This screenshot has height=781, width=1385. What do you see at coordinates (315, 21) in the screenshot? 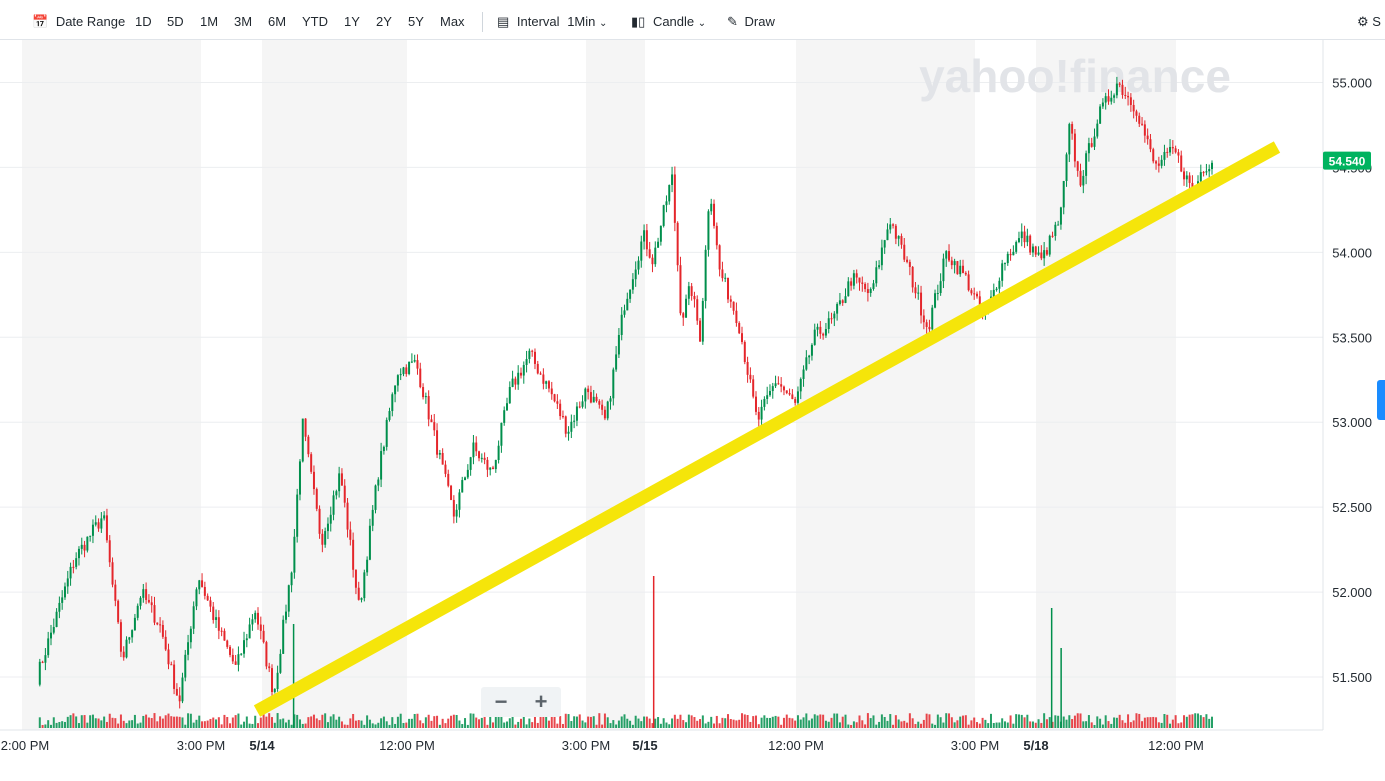
I see `range-ytd-button: YTD` at bounding box center [315, 21].